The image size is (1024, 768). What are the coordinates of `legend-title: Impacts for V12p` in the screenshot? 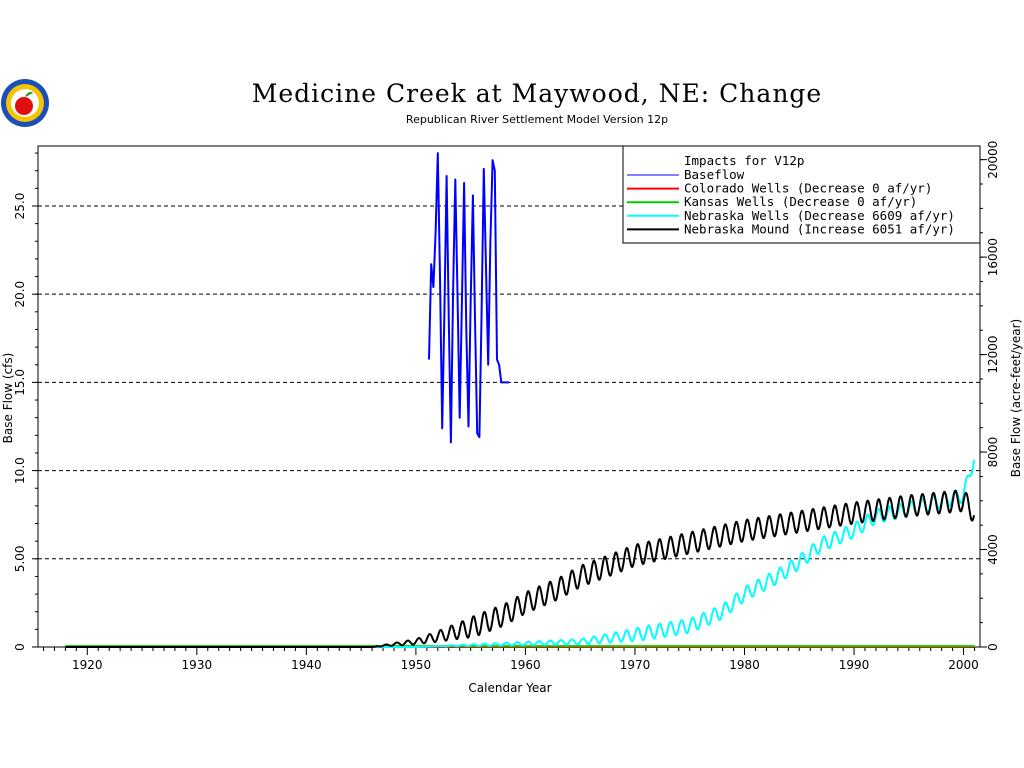 It's located at (744, 160).